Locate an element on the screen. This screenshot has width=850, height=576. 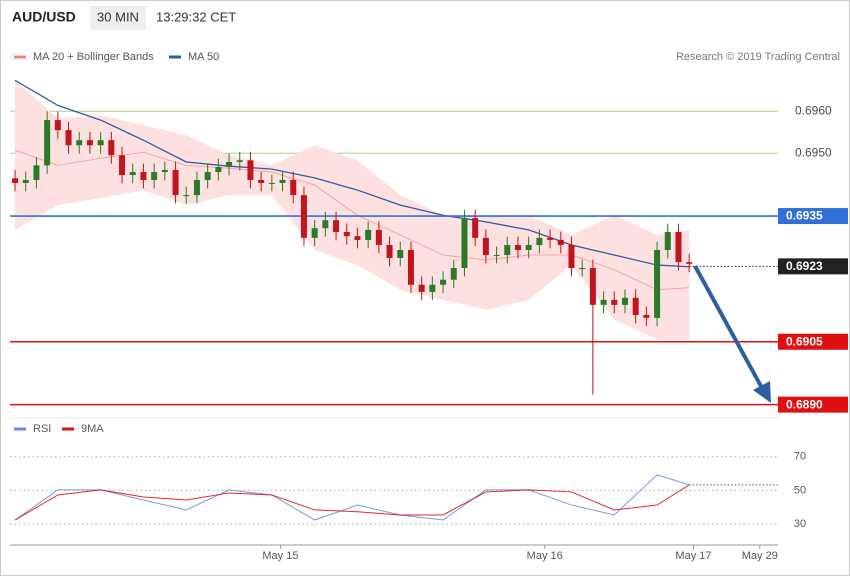
x-tick-label: May 16 is located at coordinates (545, 556).